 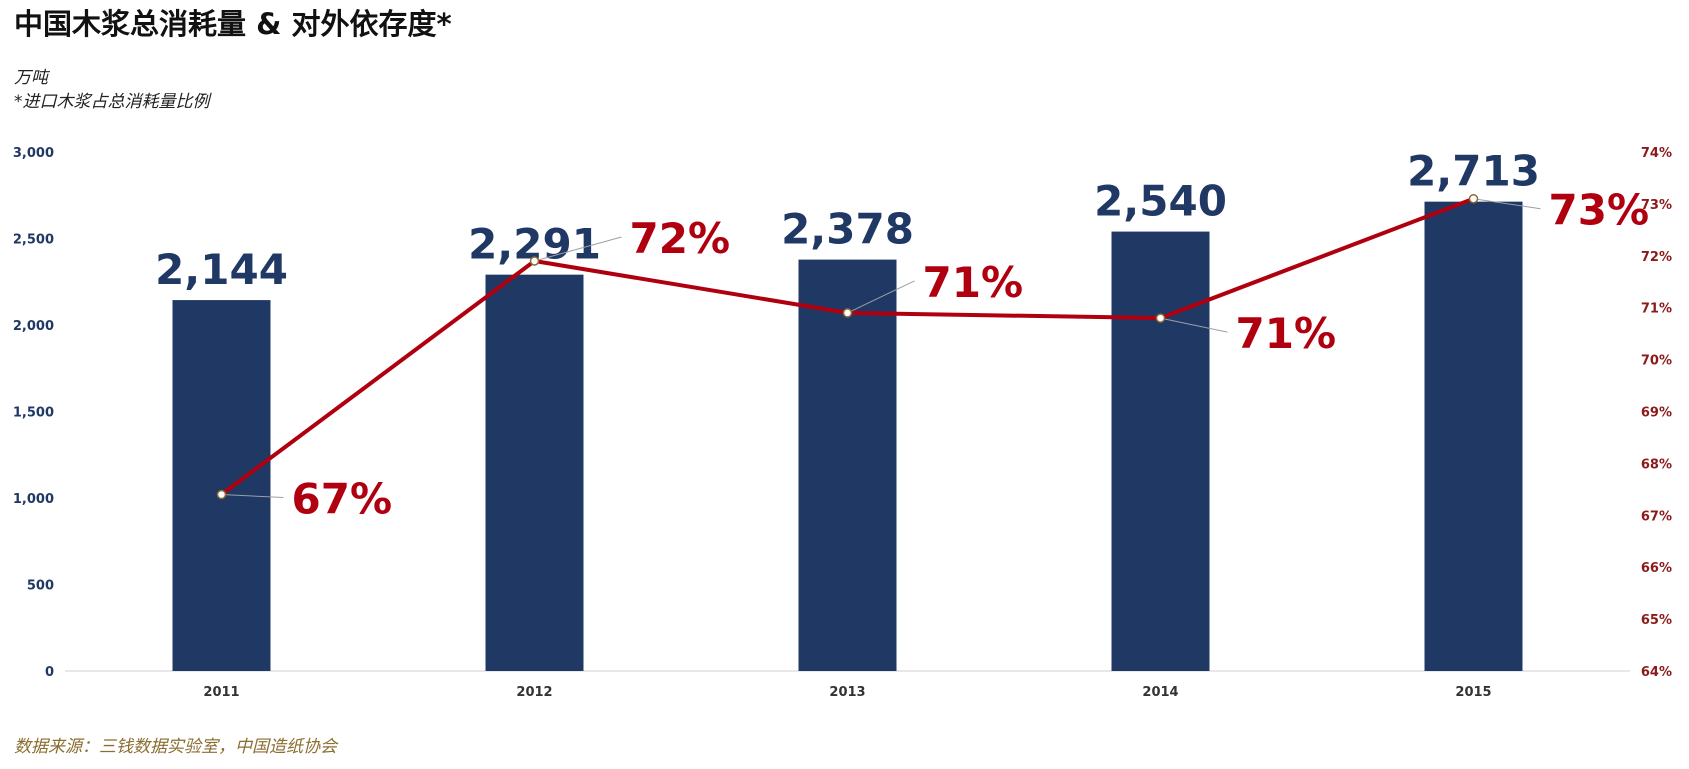 What do you see at coordinates (1656, 257) in the screenshot?
I see `right-tick-label: 72%` at bounding box center [1656, 257].